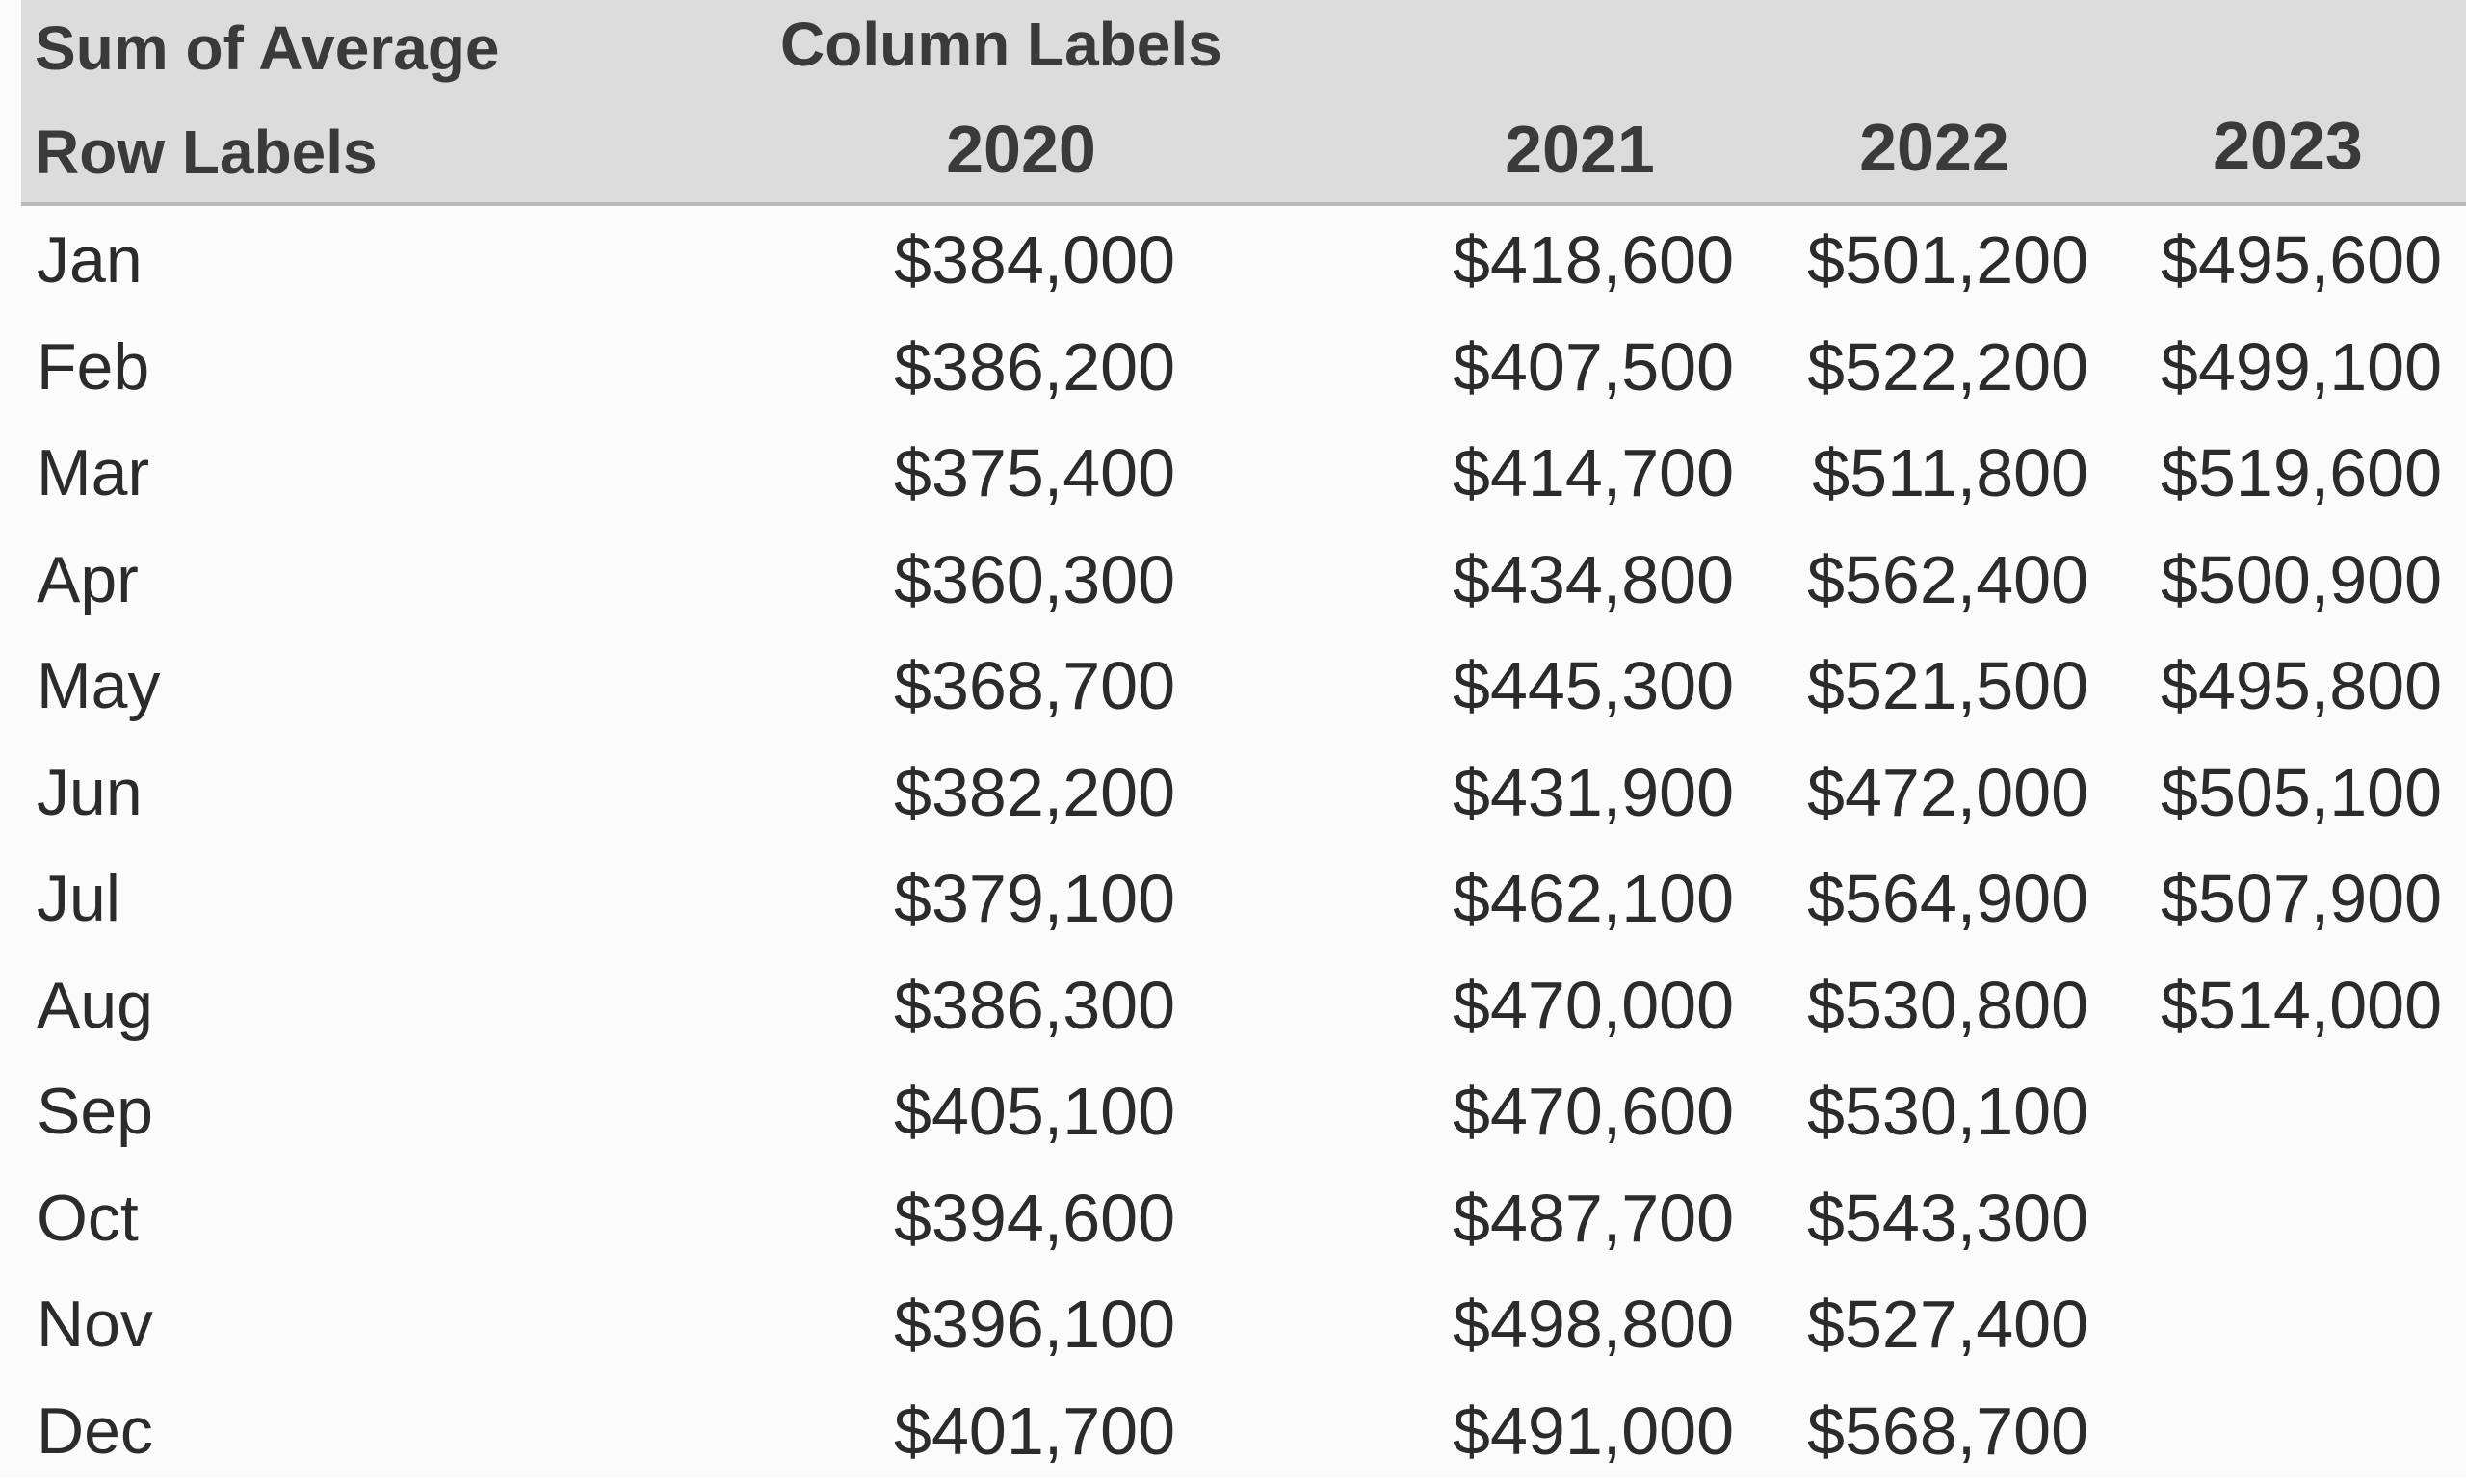 This screenshot has height=1484, width=2466. Describe the element at coordinates (1034, 1218) in the screenshot. I see `value-cell-2020: $394,600` at that location.